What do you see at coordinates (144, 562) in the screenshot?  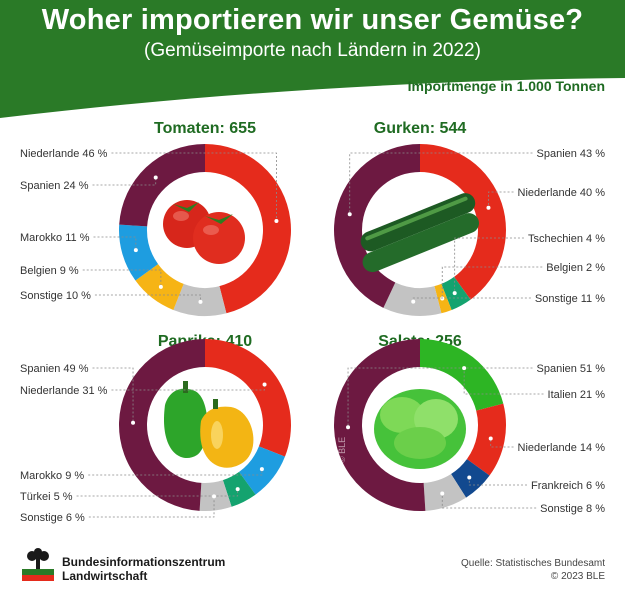 I see `org-name-line1: Bundesinformationszentrum` at bounding box center [144, 562].